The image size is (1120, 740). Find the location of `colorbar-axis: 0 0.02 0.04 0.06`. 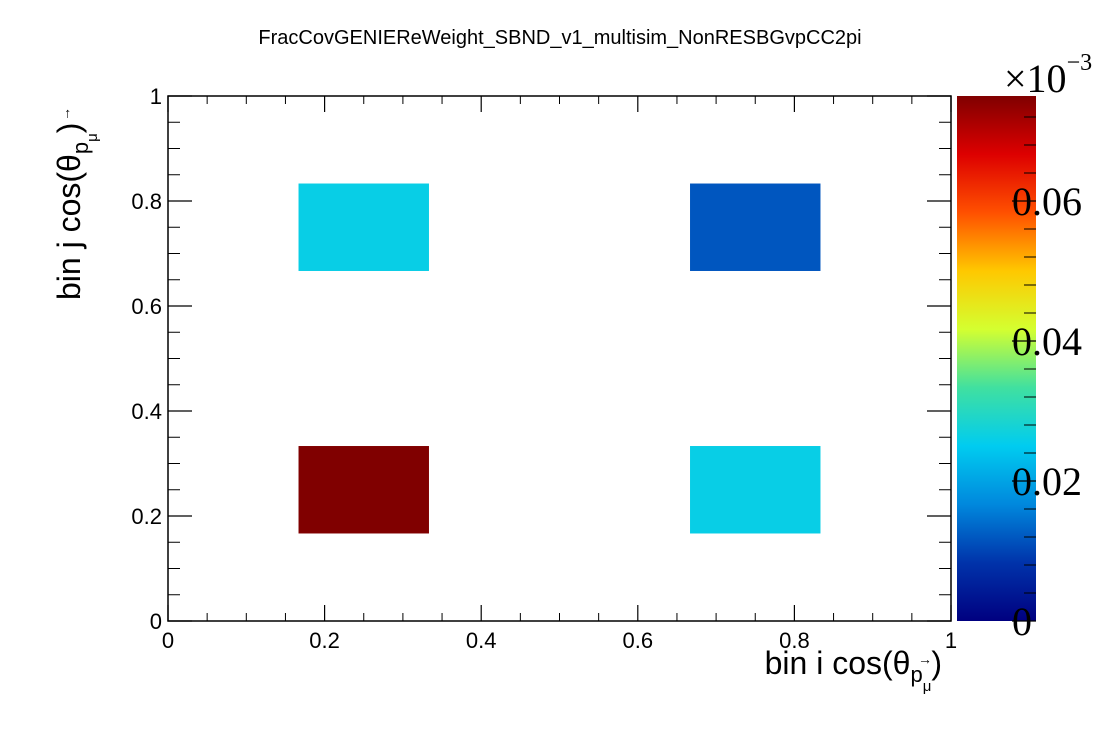

colorbar-axis: 0 0.02 0.04 0.06 is located at coordinates (1047, 380).